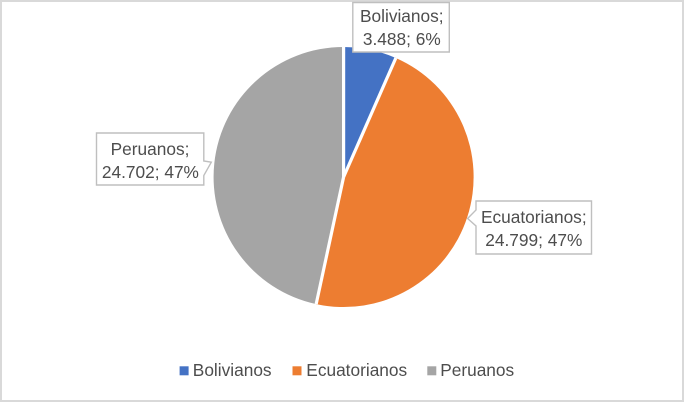 The width and height of the screenshot is (684, 402). Describe the element at coordinates (232, 370) in the screenshot. I see `svg-text: Bolivianos` at that location.